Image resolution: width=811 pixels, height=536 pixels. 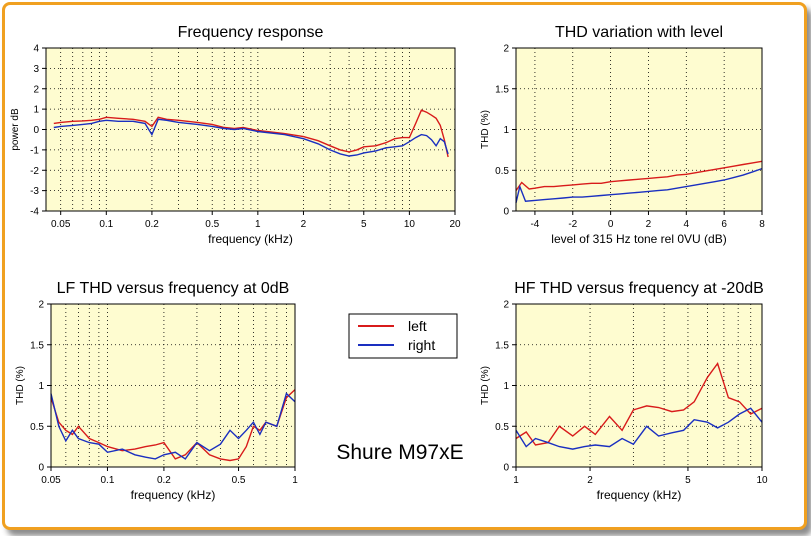 I want to click on legend-box, so click(x=403, y=336).